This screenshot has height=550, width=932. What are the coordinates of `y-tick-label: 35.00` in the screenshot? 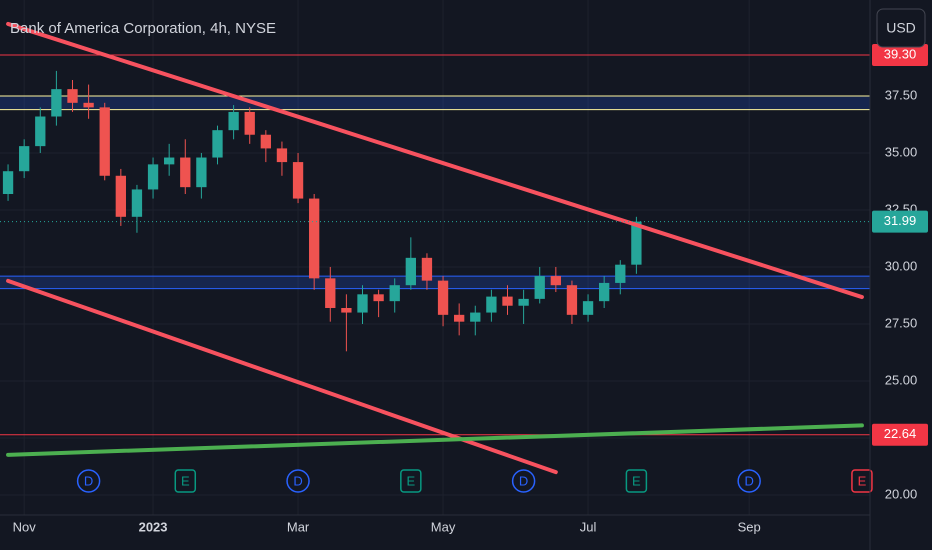 It's located at (901, 151).